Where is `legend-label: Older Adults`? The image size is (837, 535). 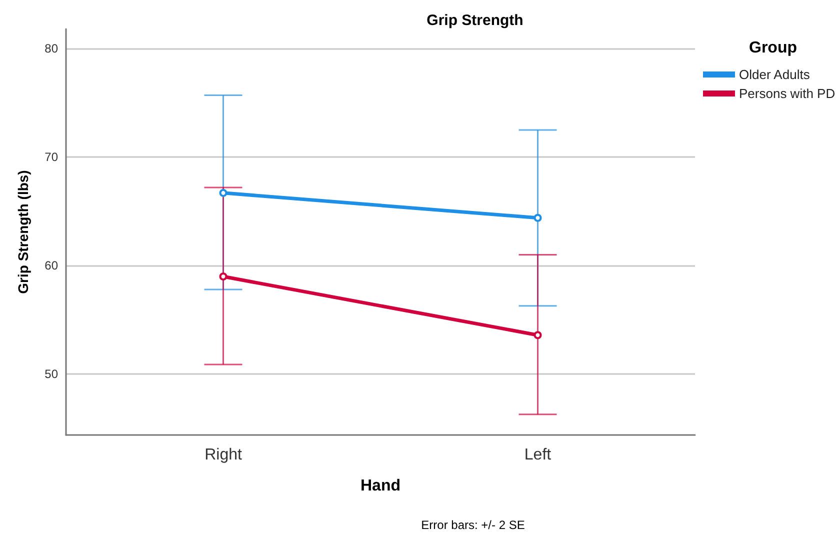
legend-label: Older Adults is located at coordinates (774, 74).